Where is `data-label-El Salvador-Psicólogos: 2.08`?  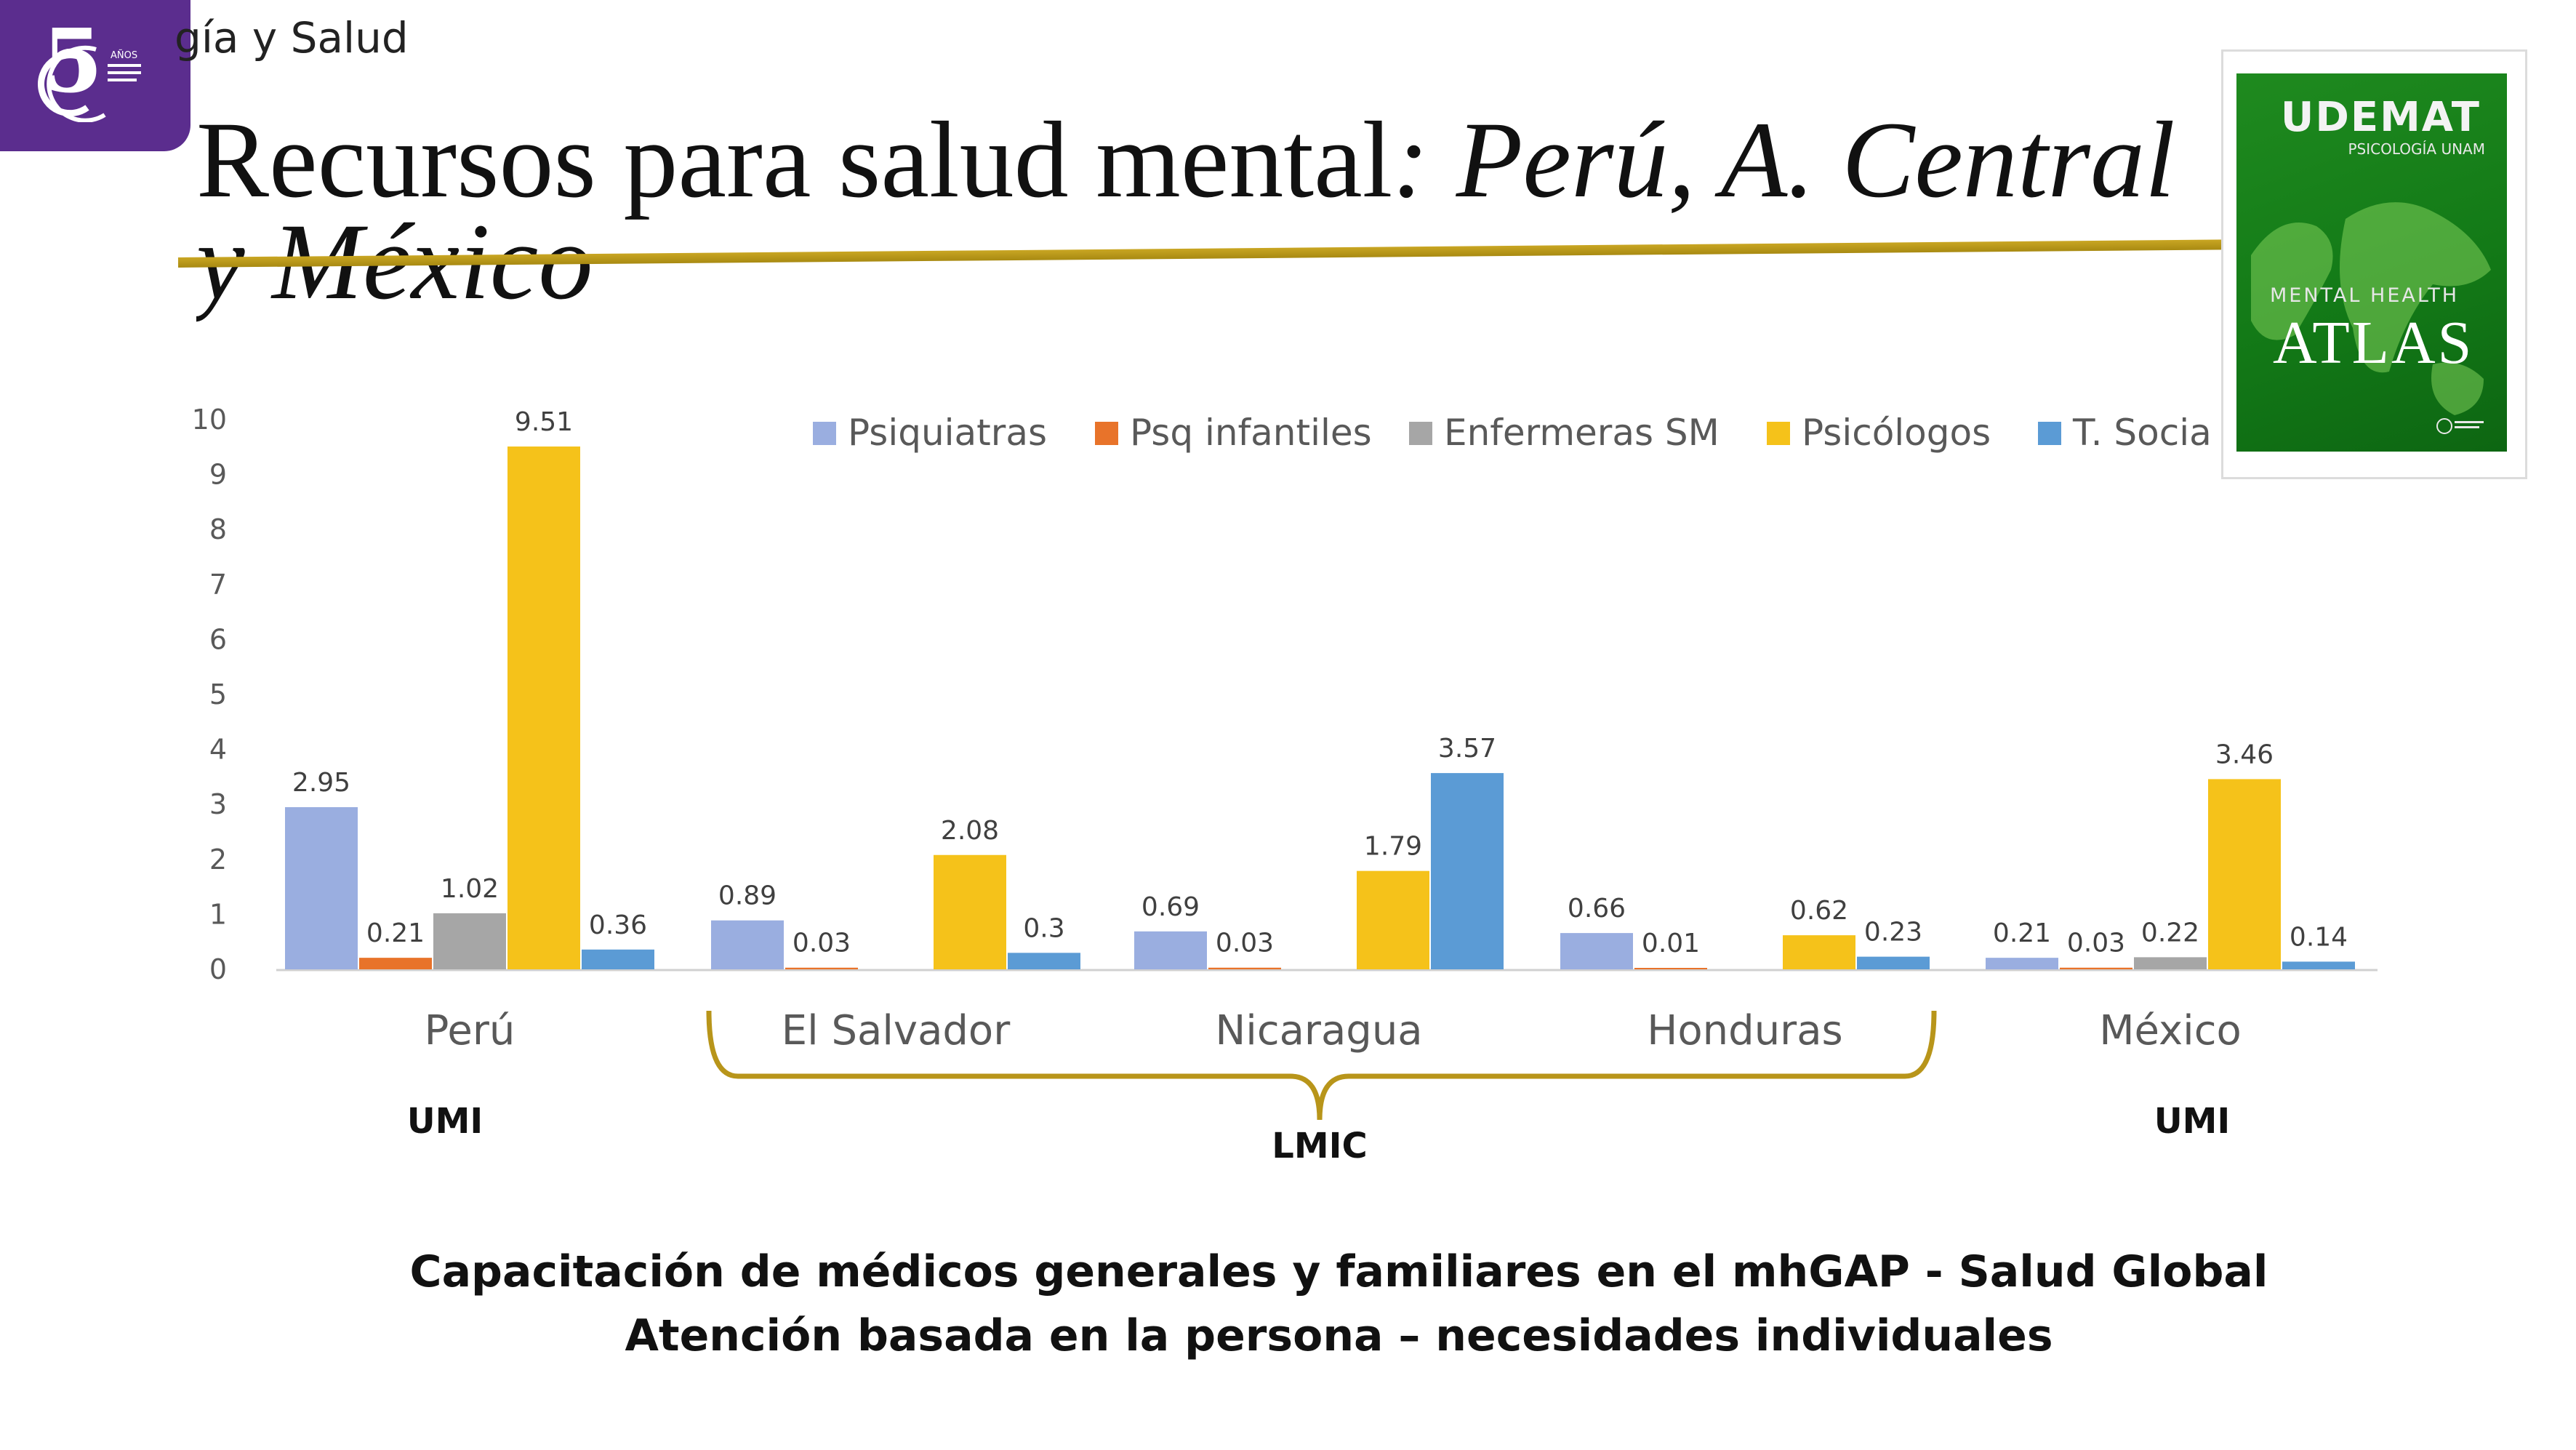 data-label-El Salvador-Psicólogos: 2.08 is located at coordinates (970, 831).